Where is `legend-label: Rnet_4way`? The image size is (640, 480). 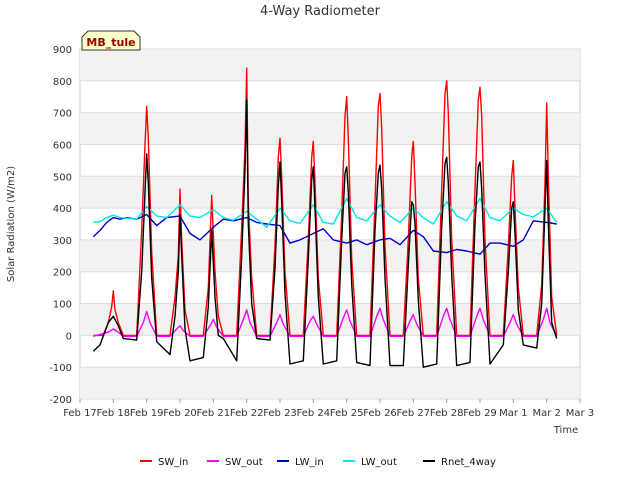
legend-label: Rnet_4way is located at coordinates (468, 462).